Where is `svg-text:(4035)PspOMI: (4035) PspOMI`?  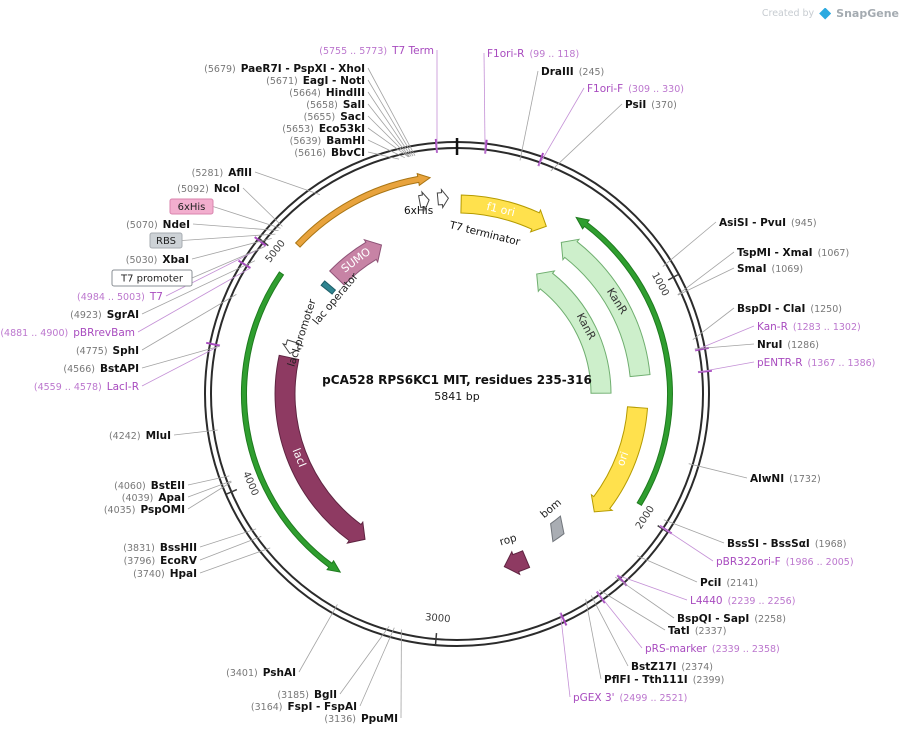 svg-text:(4035)PspOMI: (4035) PspOMI is located at coordinates (144, 510).